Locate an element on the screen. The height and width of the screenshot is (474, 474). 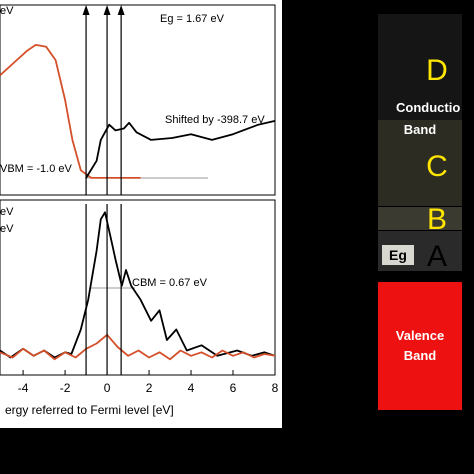
x-tick-label: 4 is located at coordinates (191, 388).